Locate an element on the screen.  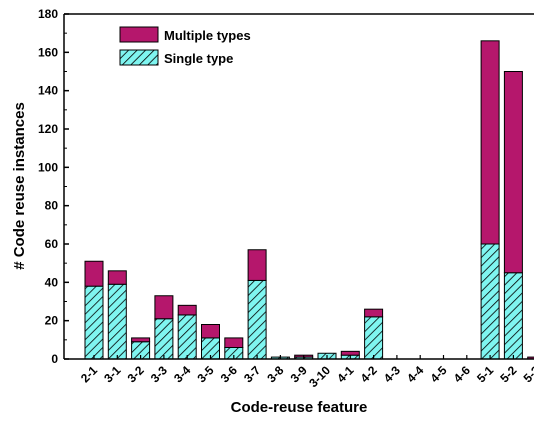
y-tick-label-120: 120 is located at coordinates (48, 129).